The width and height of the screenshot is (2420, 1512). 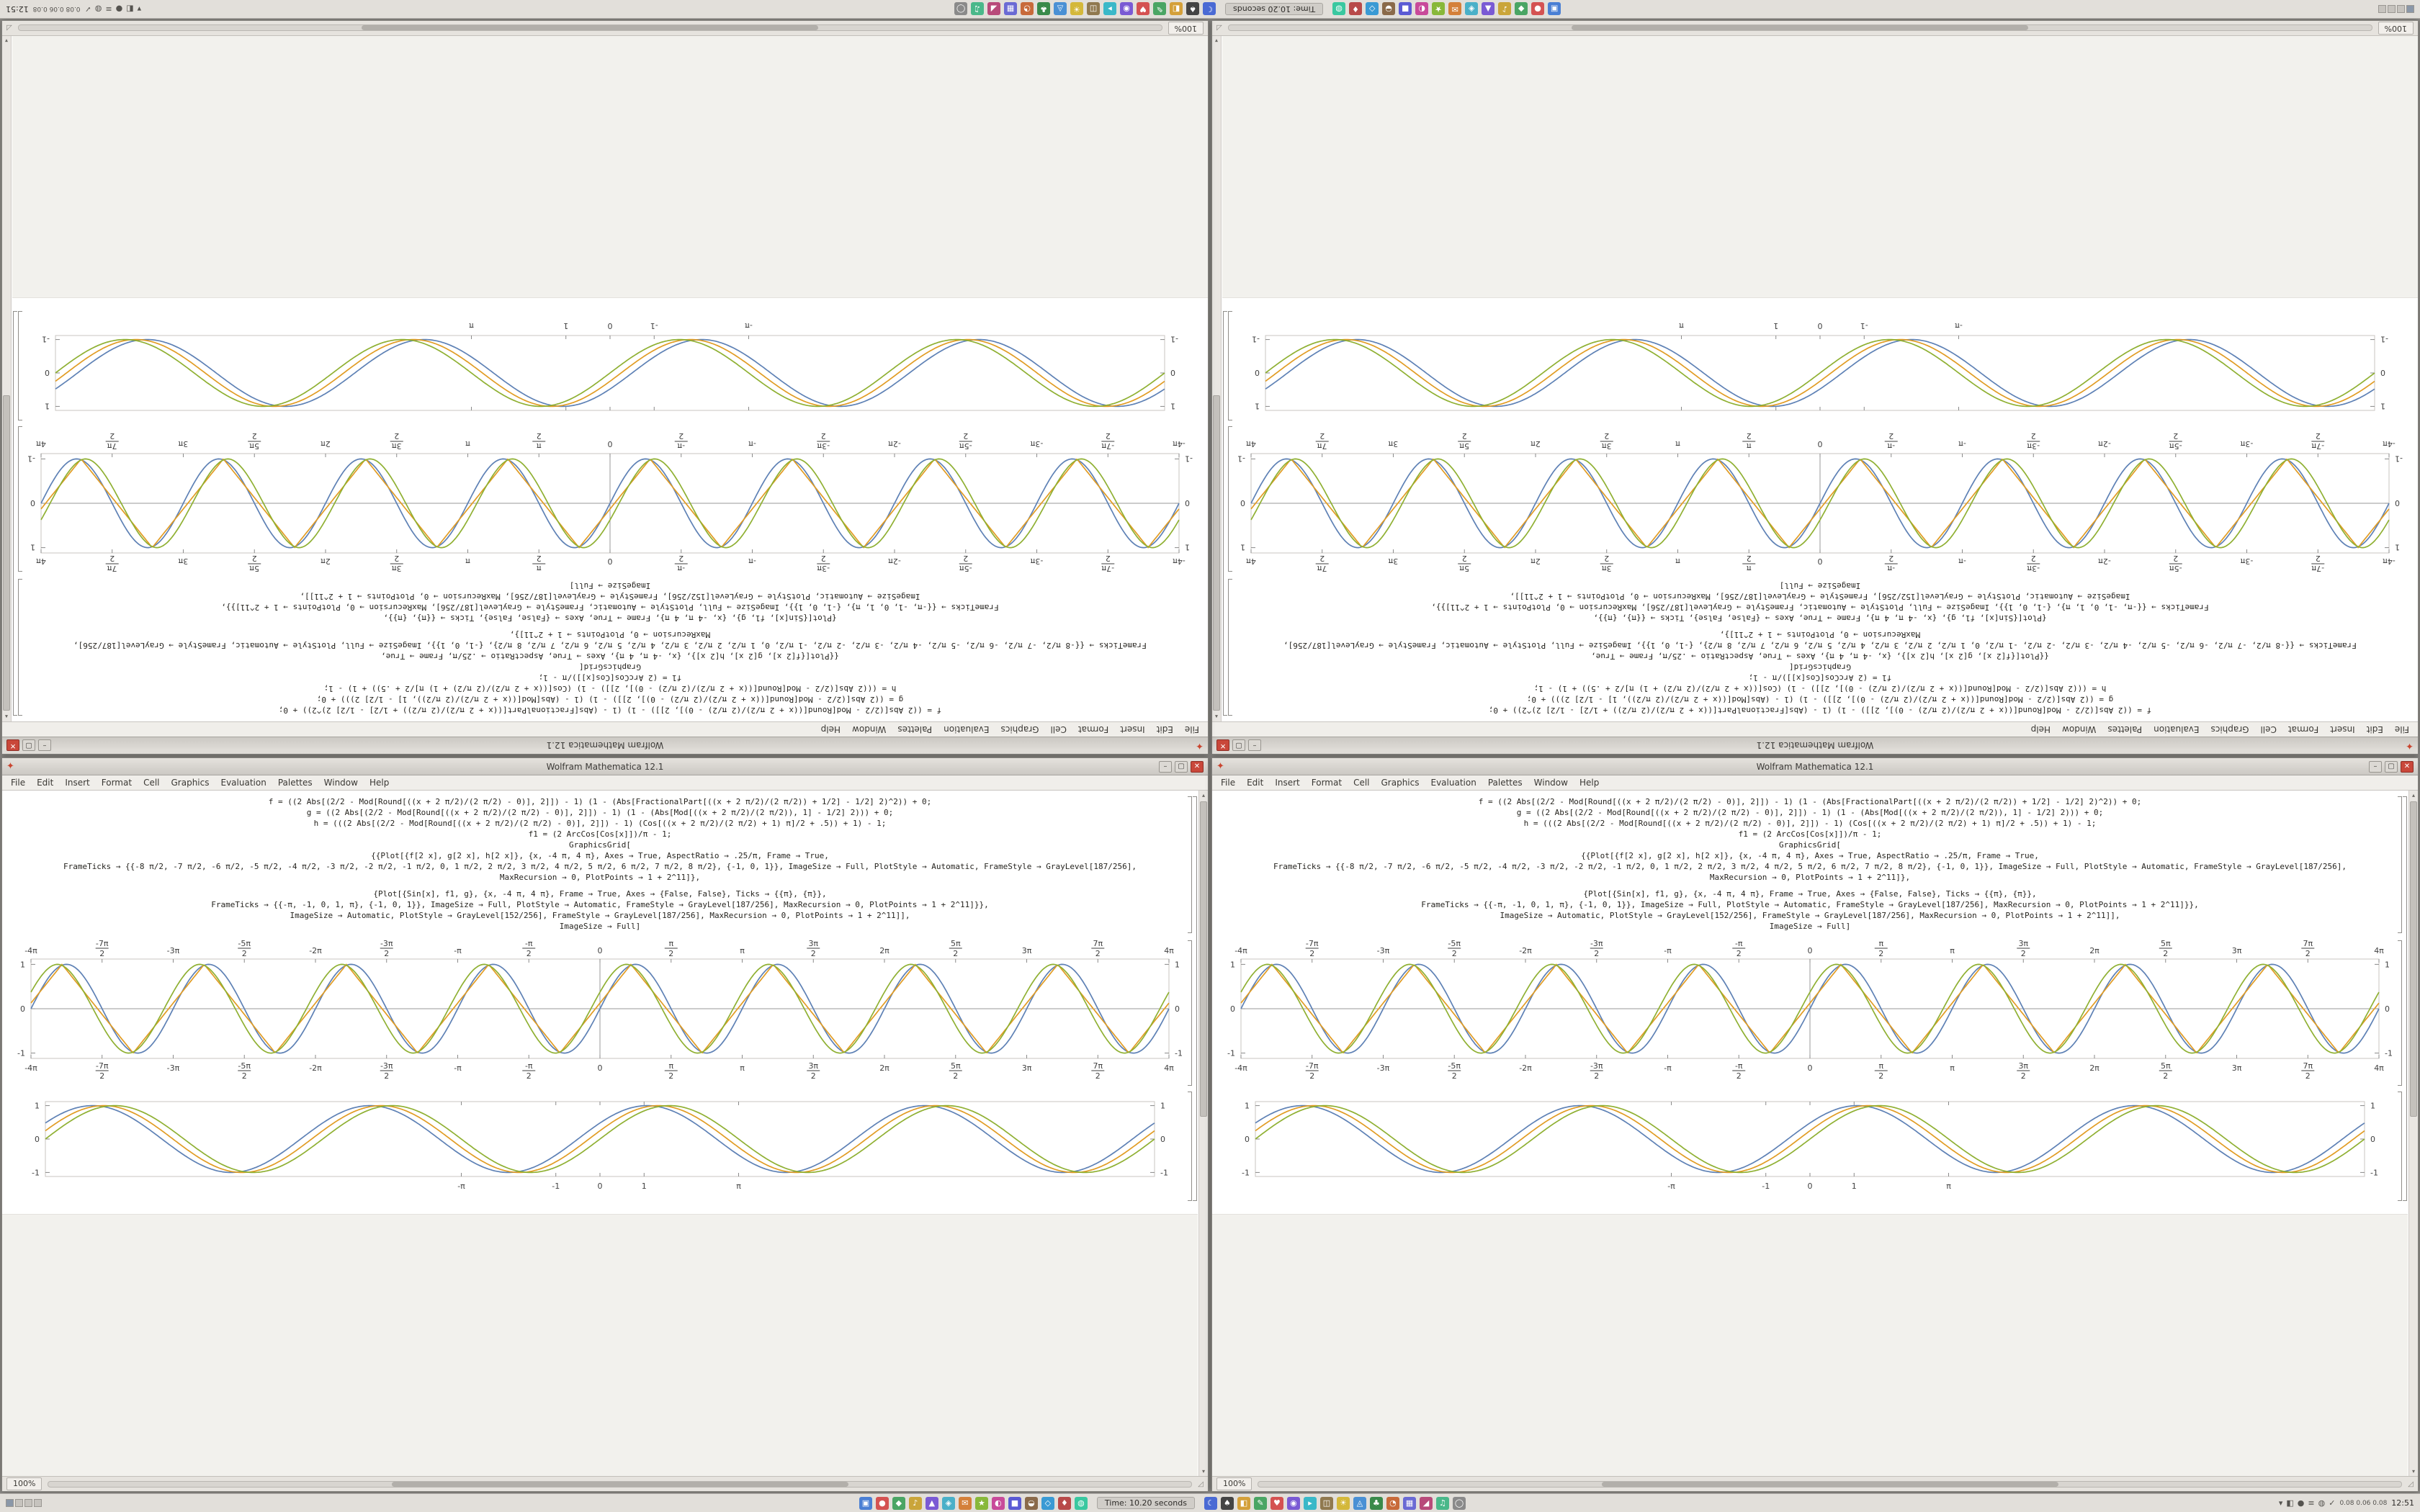 What do you see at coordinates (87, 9) in the screenshot?
I see `tray-icon-6: ✓` at bounding box center [87, 9].